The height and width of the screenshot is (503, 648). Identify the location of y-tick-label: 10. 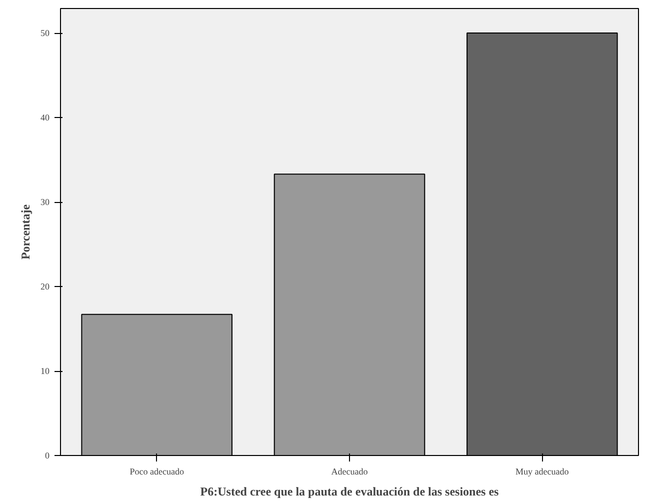
(45, 371).